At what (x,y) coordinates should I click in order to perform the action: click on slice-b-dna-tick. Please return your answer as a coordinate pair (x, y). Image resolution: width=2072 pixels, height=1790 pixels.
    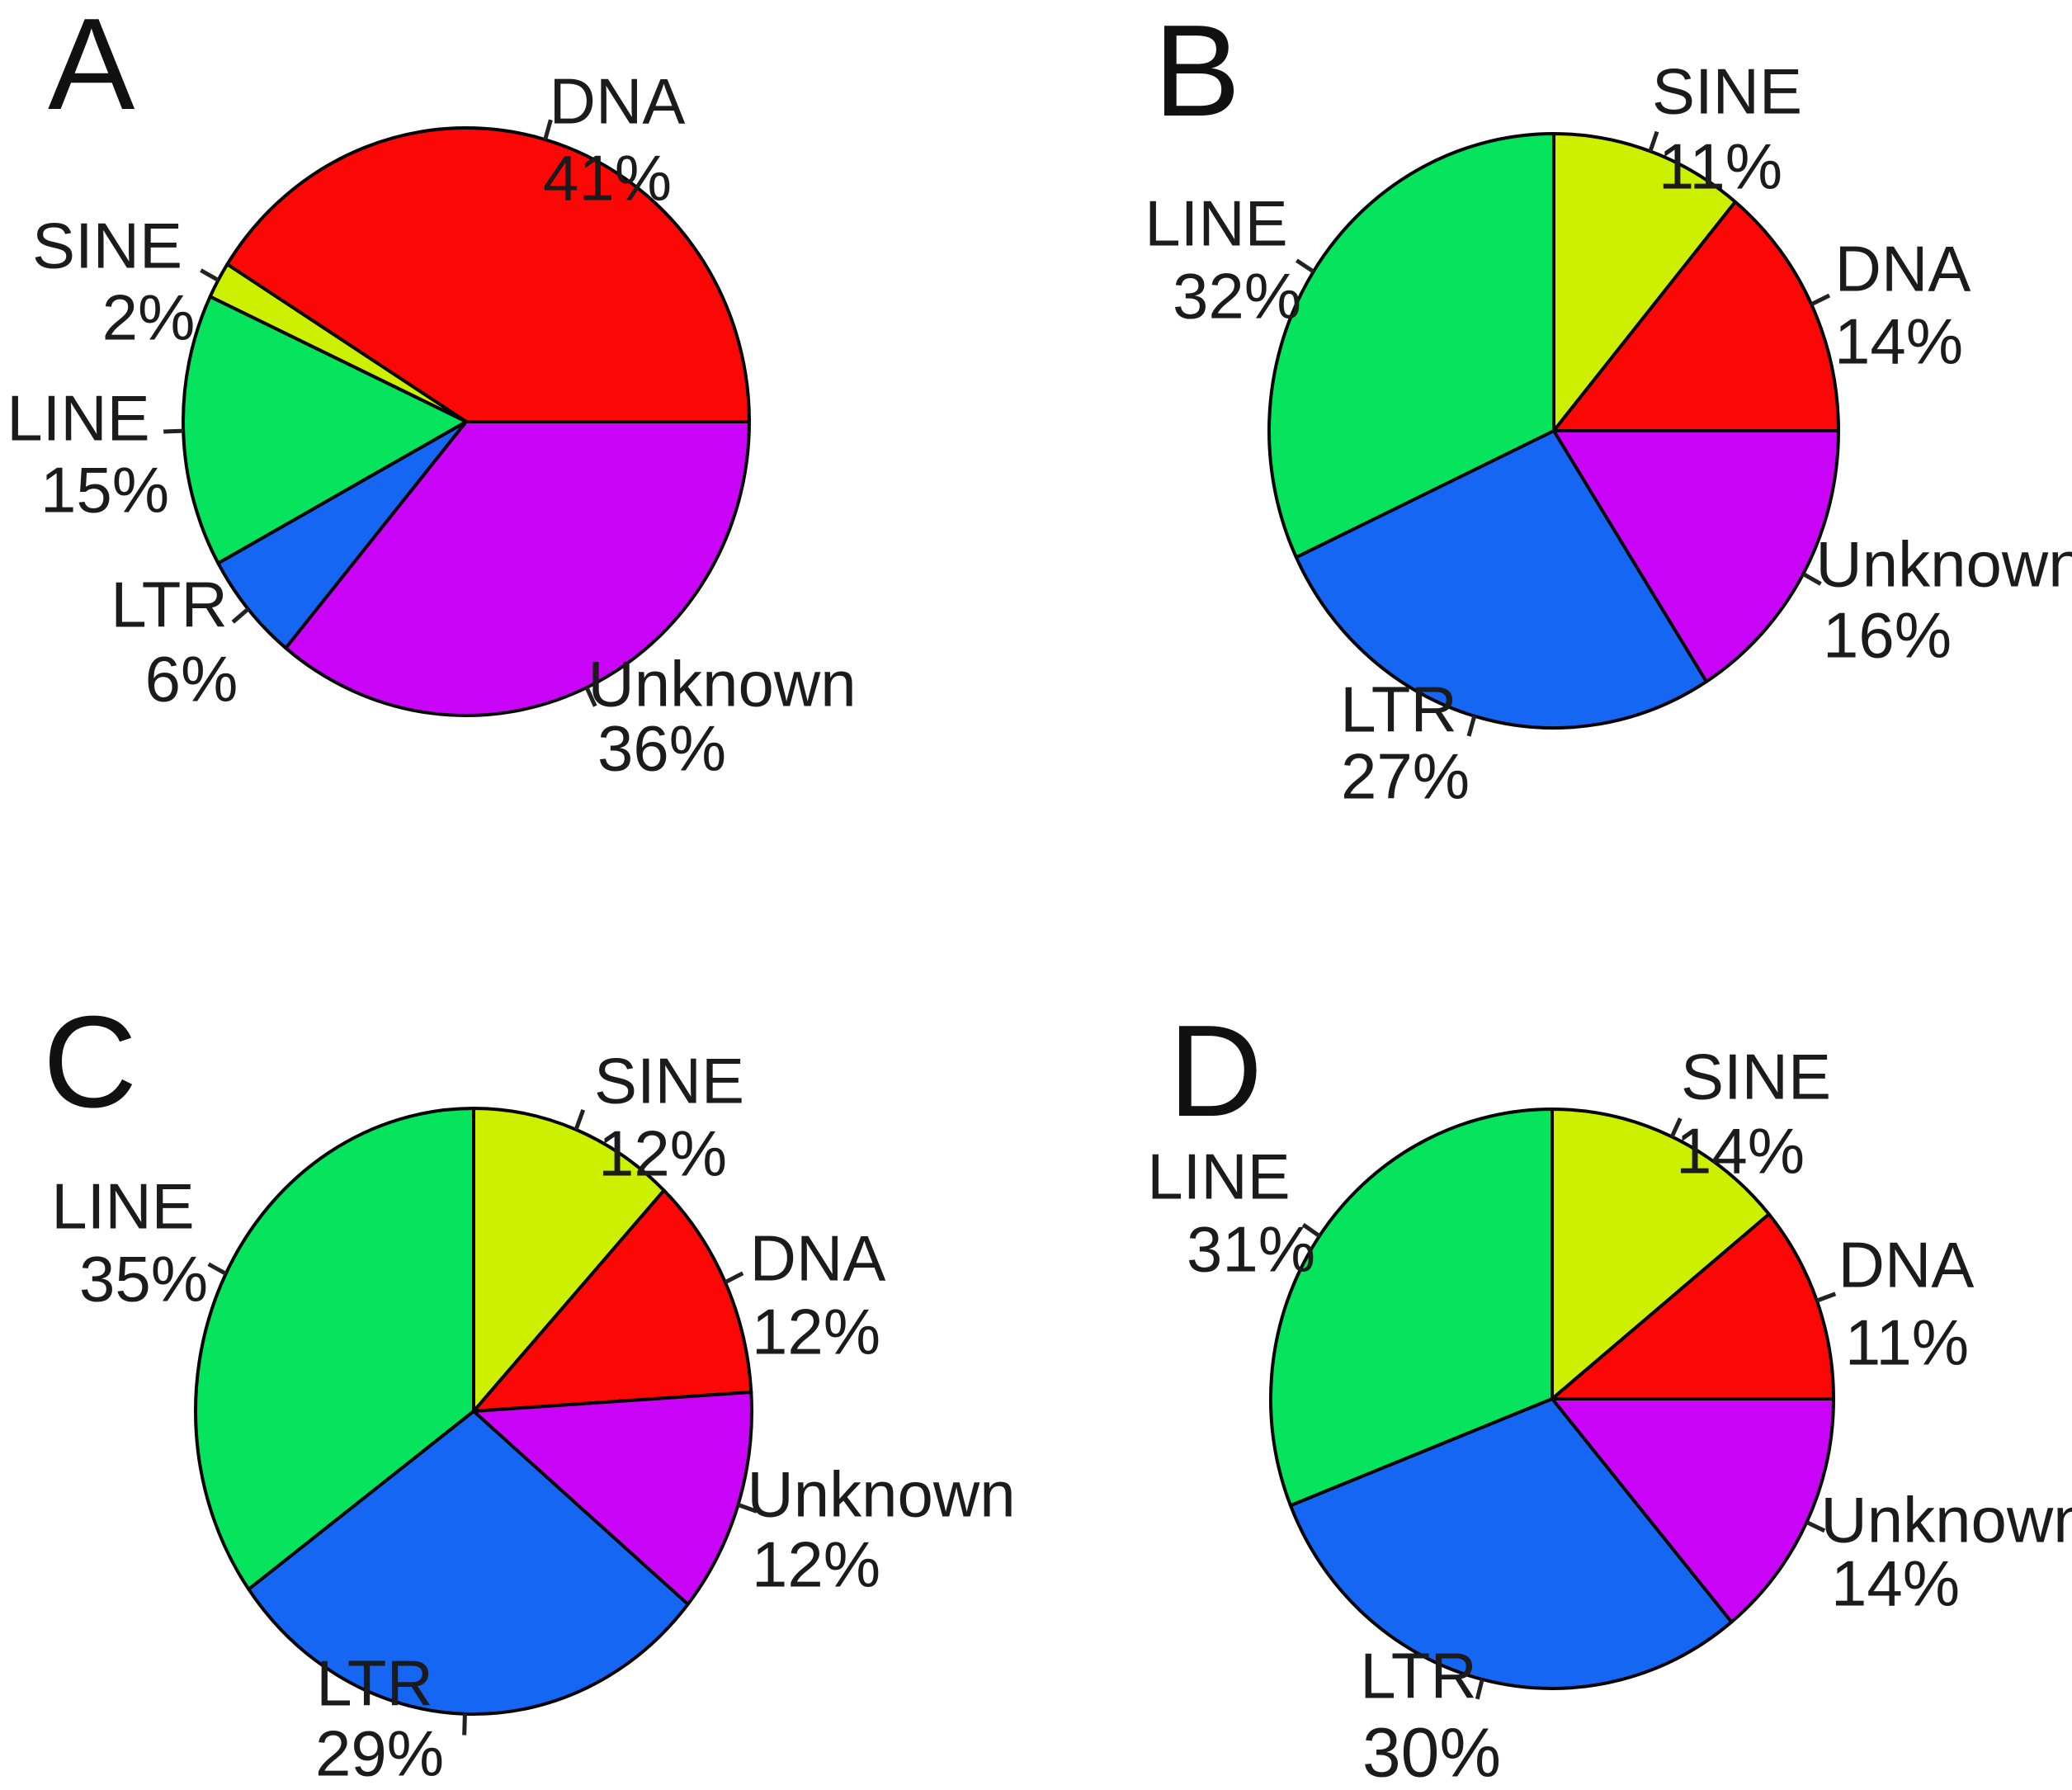
    Looking at the image, I should click on (1821, 299).